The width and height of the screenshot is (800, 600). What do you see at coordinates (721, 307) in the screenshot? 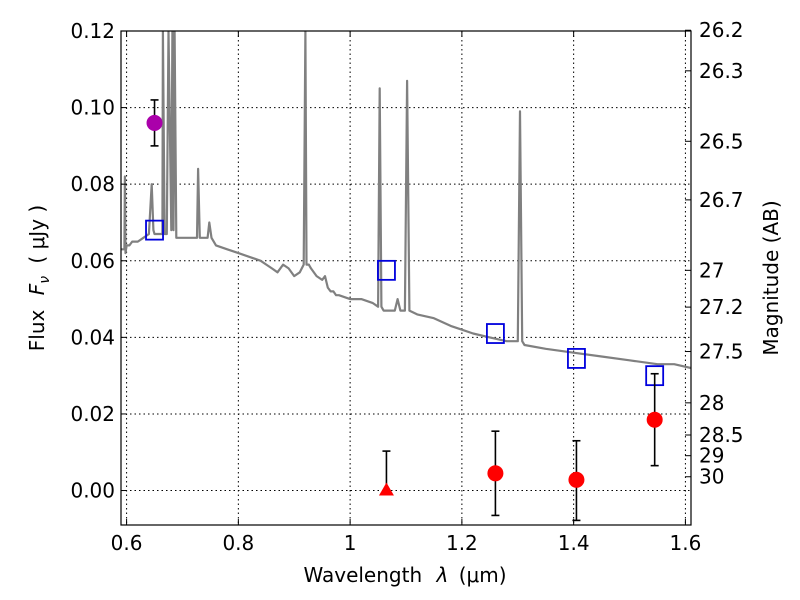
I see `y2-tick-label: 27.2` at bounding box center [721, 307].